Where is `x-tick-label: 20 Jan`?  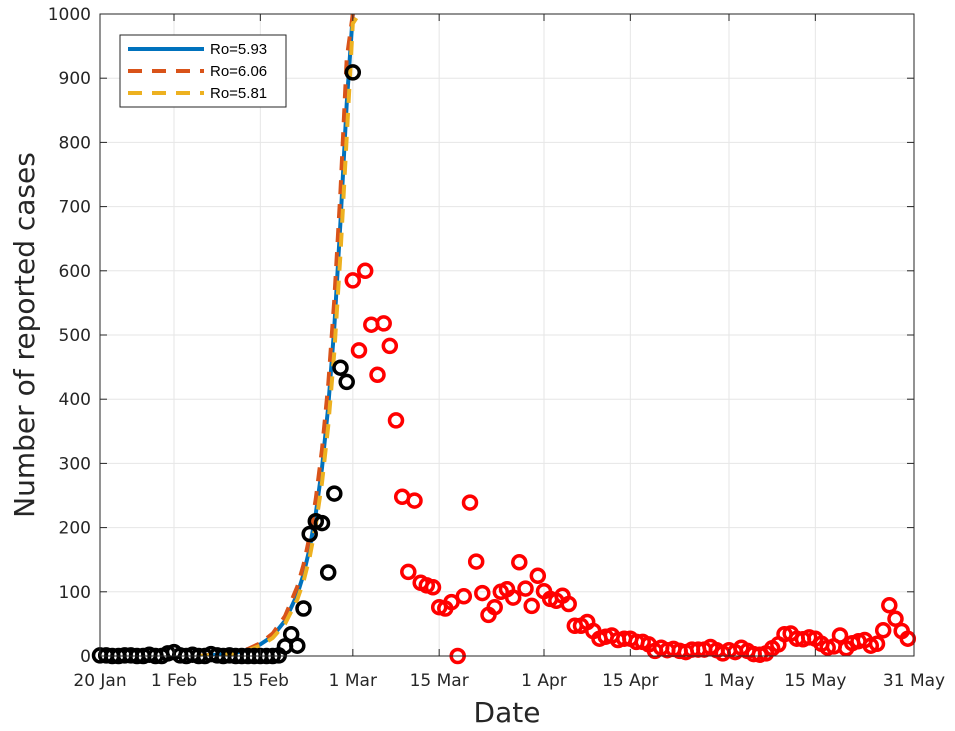
x-tick-label: 20 Jan is located at coordinates (99, 681).